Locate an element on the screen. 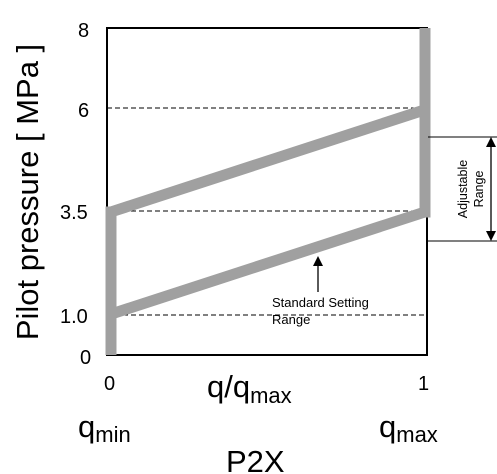 This screenshot has height=474, width=497. y-tick-8: 8 is located at coordinates (83, 31).